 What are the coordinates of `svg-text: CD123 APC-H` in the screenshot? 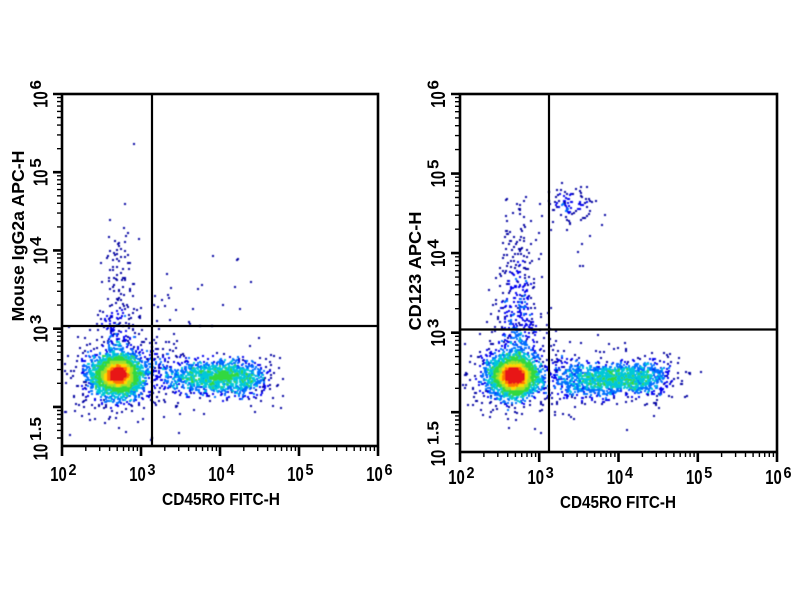 It's located at (415, 271).